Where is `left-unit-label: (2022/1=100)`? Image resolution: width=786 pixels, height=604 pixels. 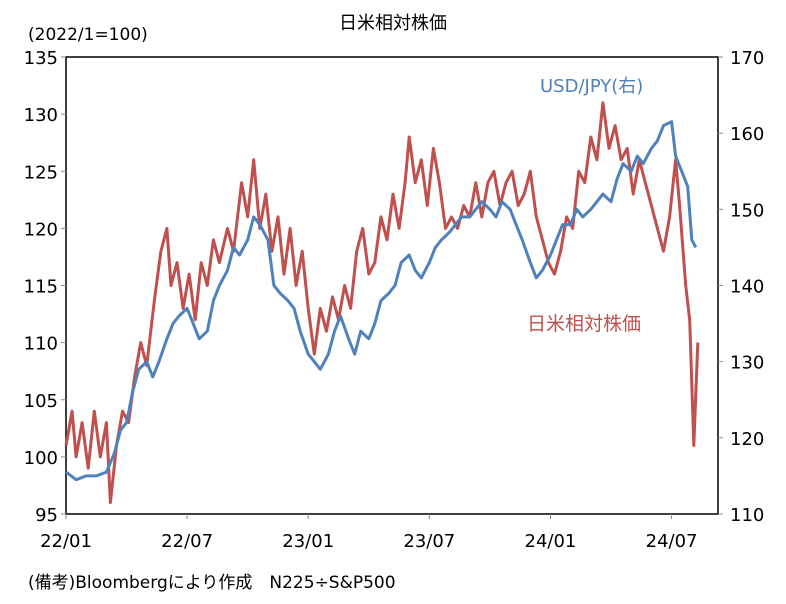 left-unit-label: (2022/1=100) is located at coordinates (88, 35).